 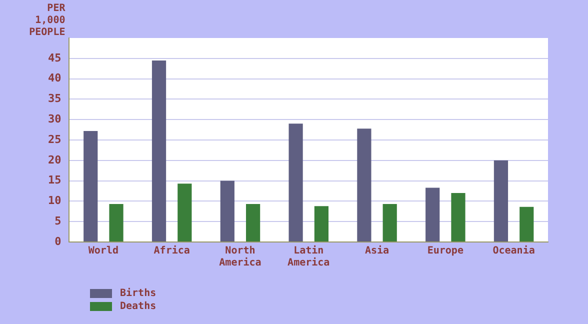 What do you see at coordinates (172, 250) in the screenshot?
I see `x-tick-label: Africa` at bounding box center [172, 250].